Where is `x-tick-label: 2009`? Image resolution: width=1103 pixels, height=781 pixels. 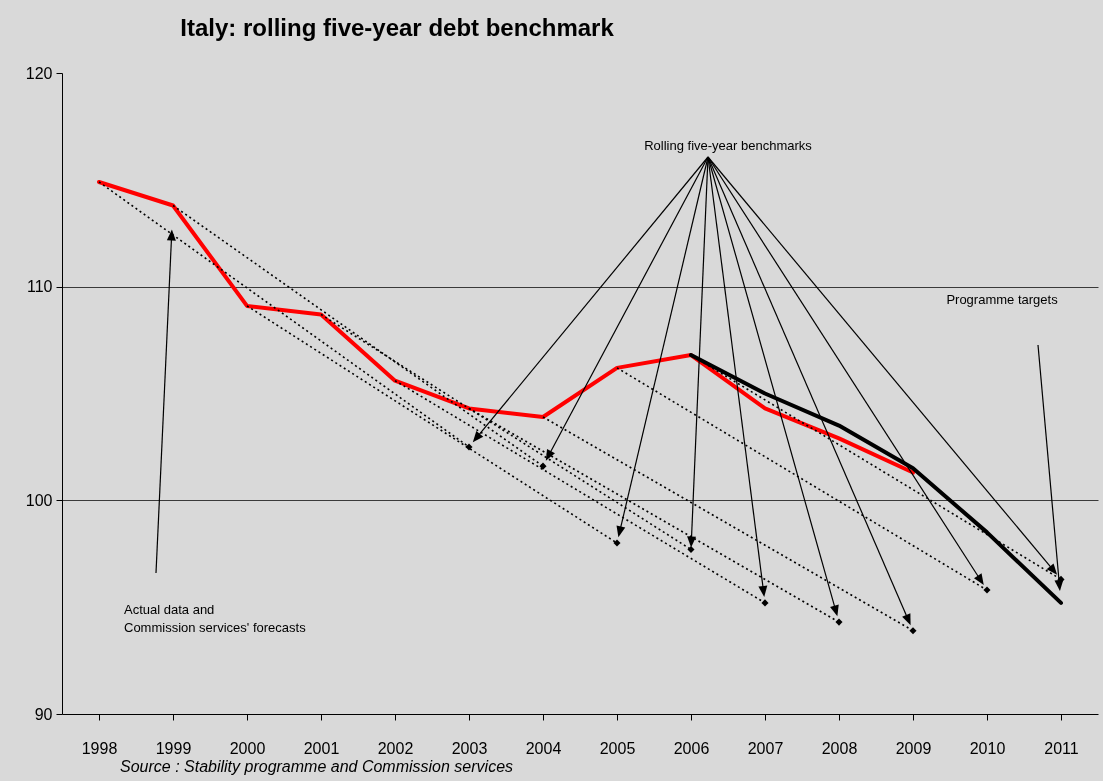 x-tick-label: 2009 is located at coordinates (913, 748).